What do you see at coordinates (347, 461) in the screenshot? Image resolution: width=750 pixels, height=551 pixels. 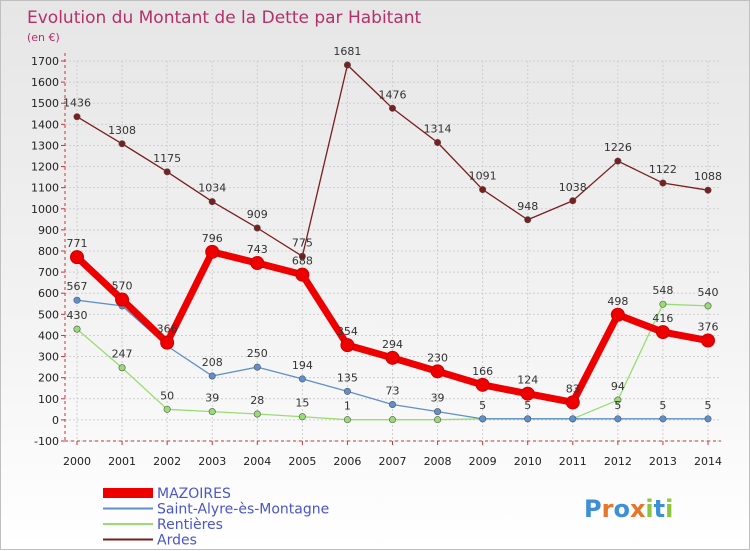 I see `x-tick-label: 2006` at bounding box center [347, 461].